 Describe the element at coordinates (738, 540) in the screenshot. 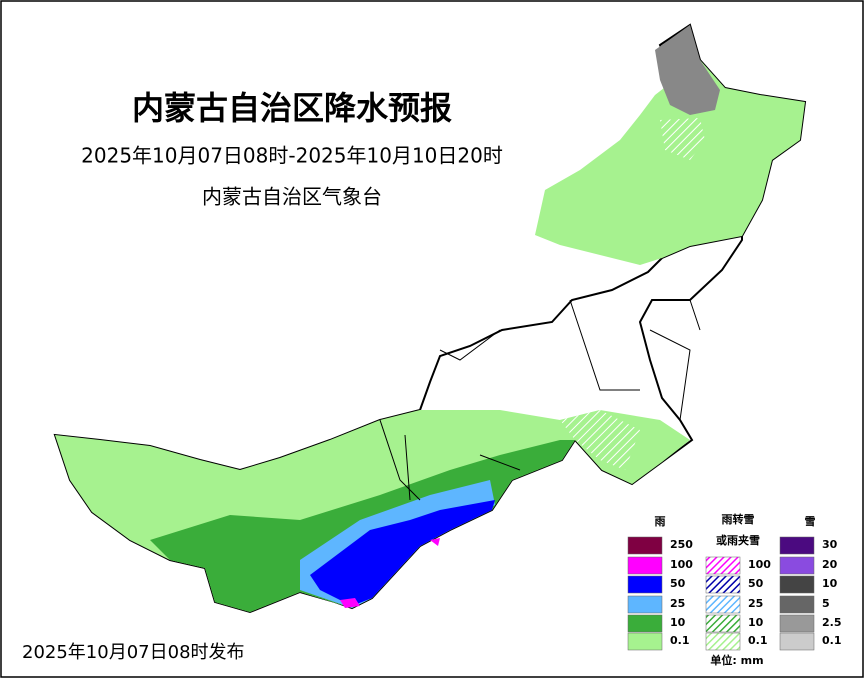

I see `legend-subtitle: 或雨夹雪` at that location.